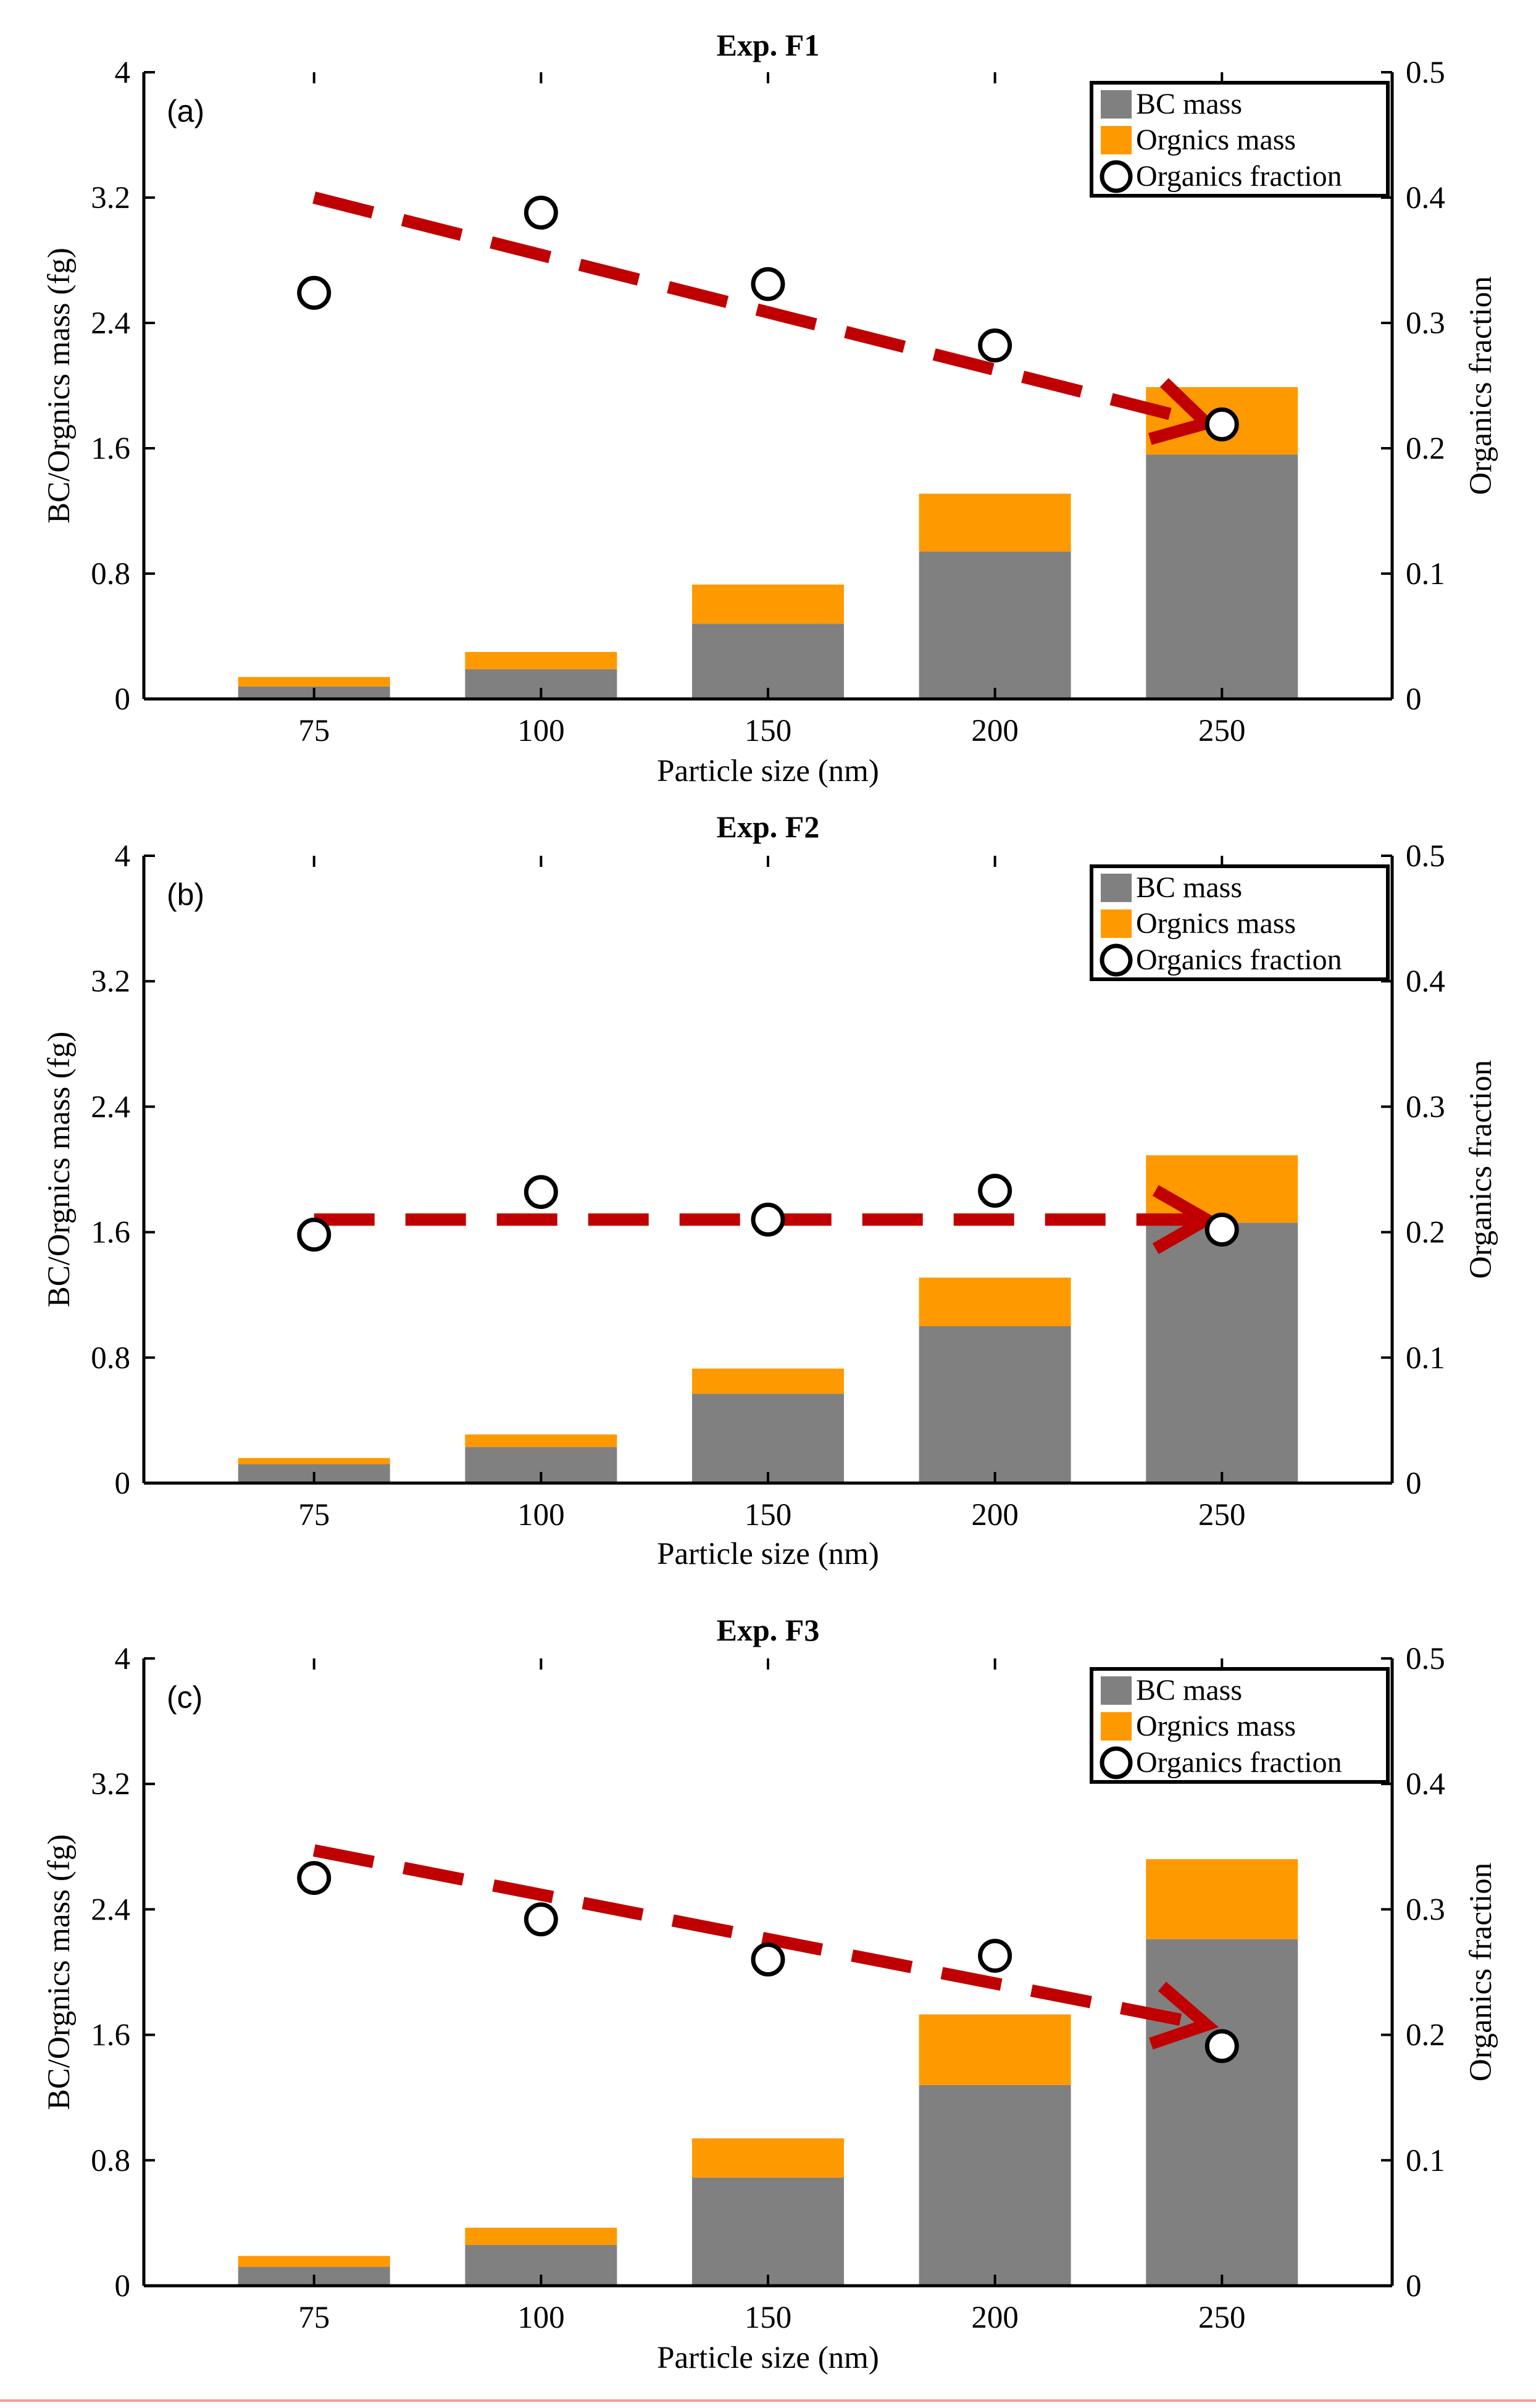 The height and width of the screenshot is (2408, 1536). I want to click on x-tick-label: 200, so click(995, 2318).